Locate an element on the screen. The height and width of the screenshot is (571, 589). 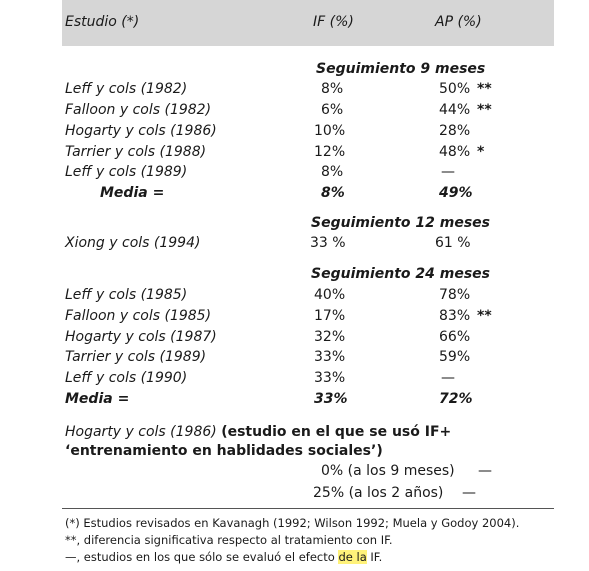
if-value: 40% is located at coordinates (330, 295).